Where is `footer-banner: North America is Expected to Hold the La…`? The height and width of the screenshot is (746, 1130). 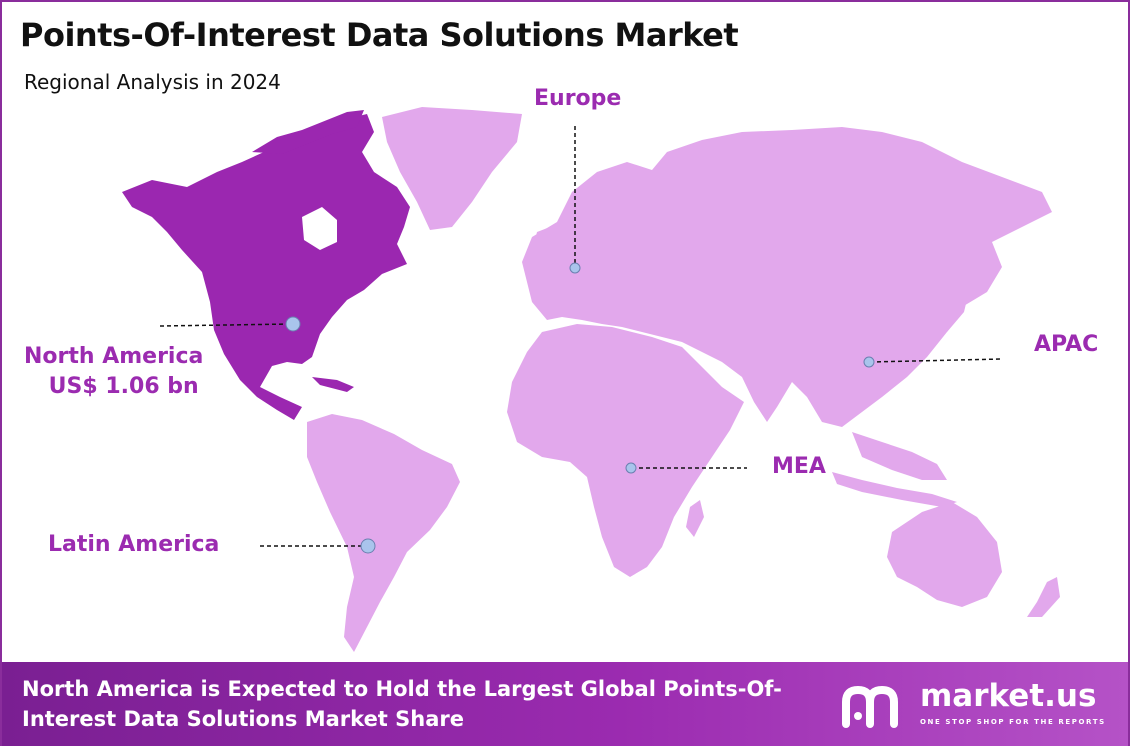 footer-banner: North America is Expected to Hold the La… is located at coordinates (565, 704).